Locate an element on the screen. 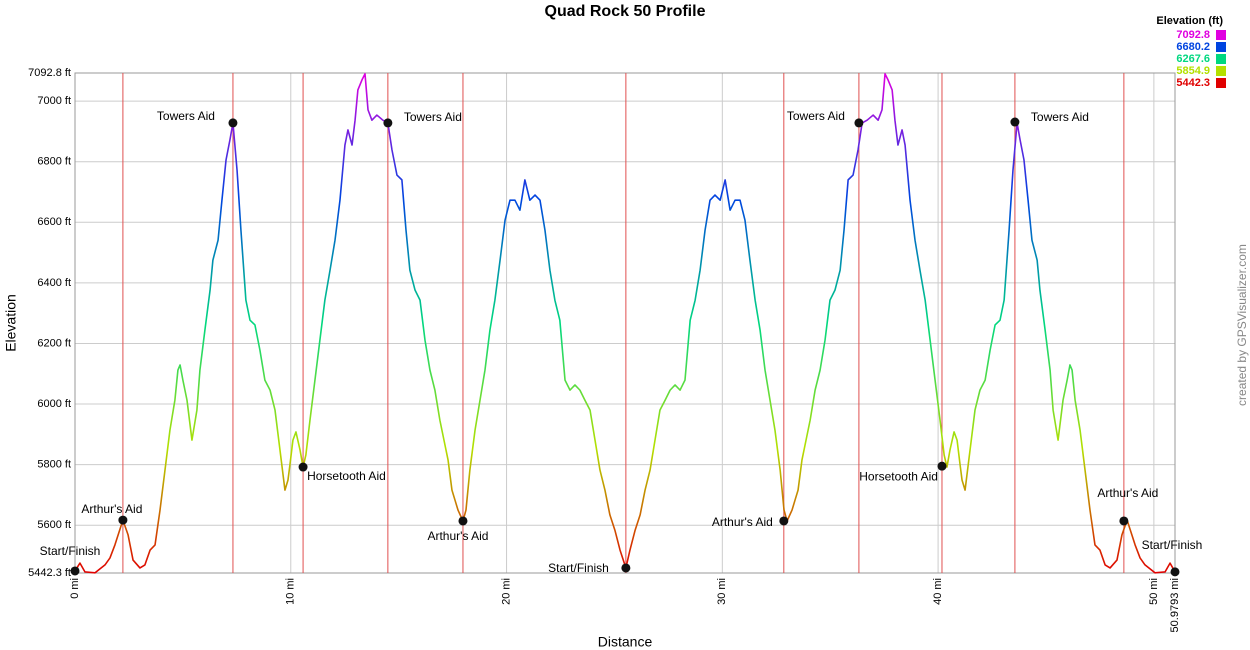 The image size is (1250, 650). y-axis-title: Elevation is located at coordinates (11, 323).